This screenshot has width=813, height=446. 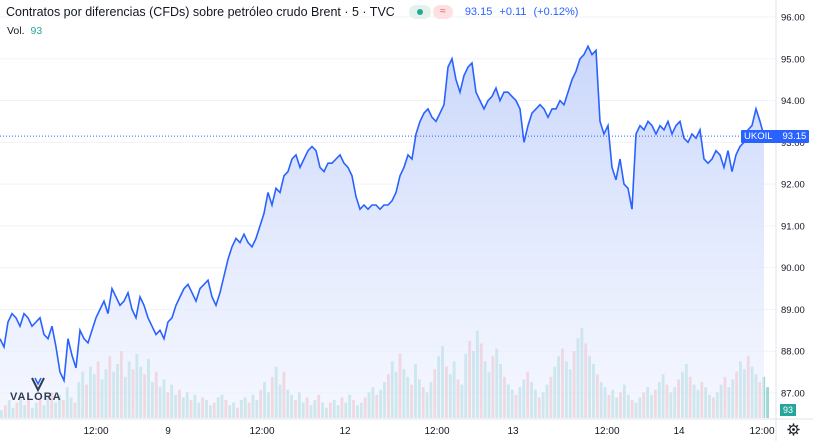 I want to click on price-tick-label: 87.00, so click(x=793, y=394).